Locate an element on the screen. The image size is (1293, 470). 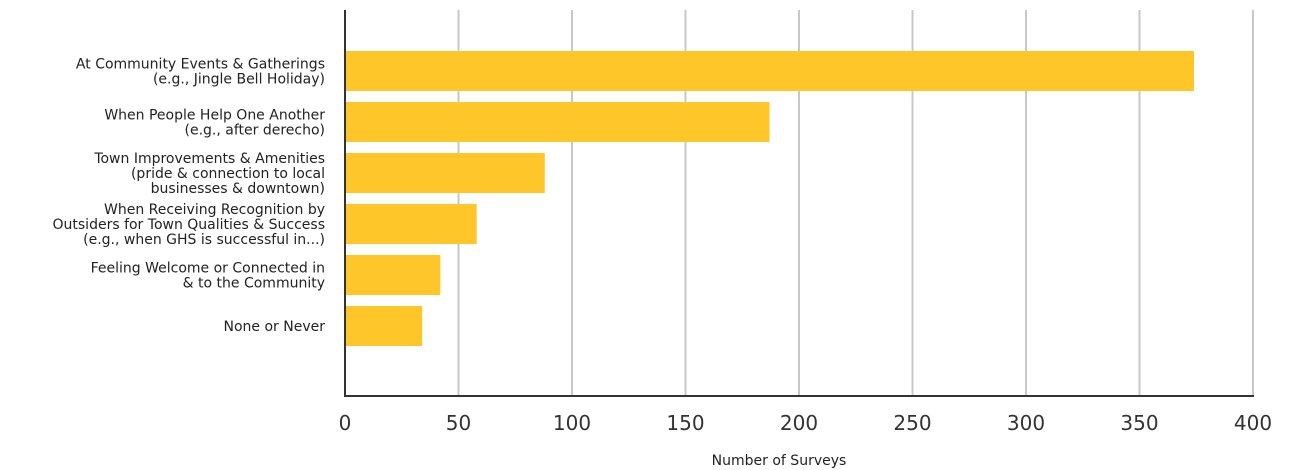
category-label-line: businesses & downtown) is located at coordinates (238, 189).